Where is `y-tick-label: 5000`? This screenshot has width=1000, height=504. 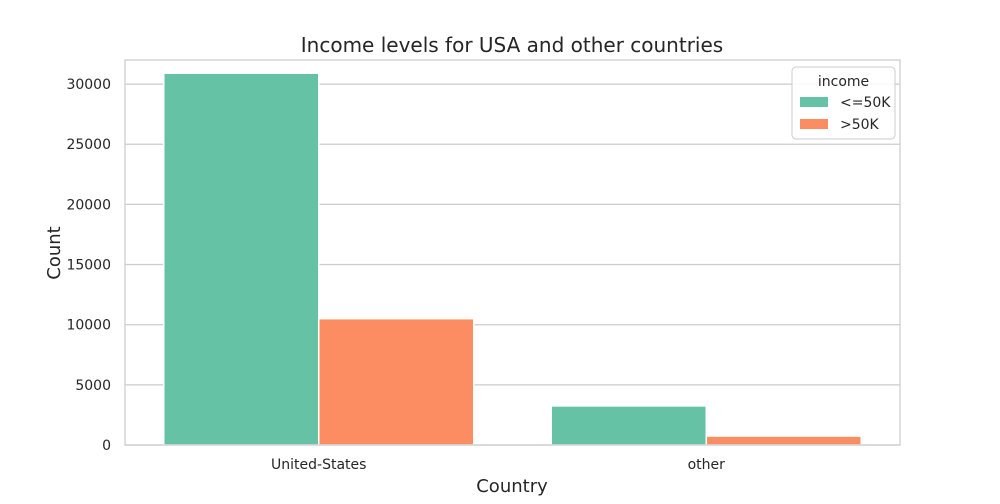
y-tick-label: 5000 is located at coordinates (93, 386).